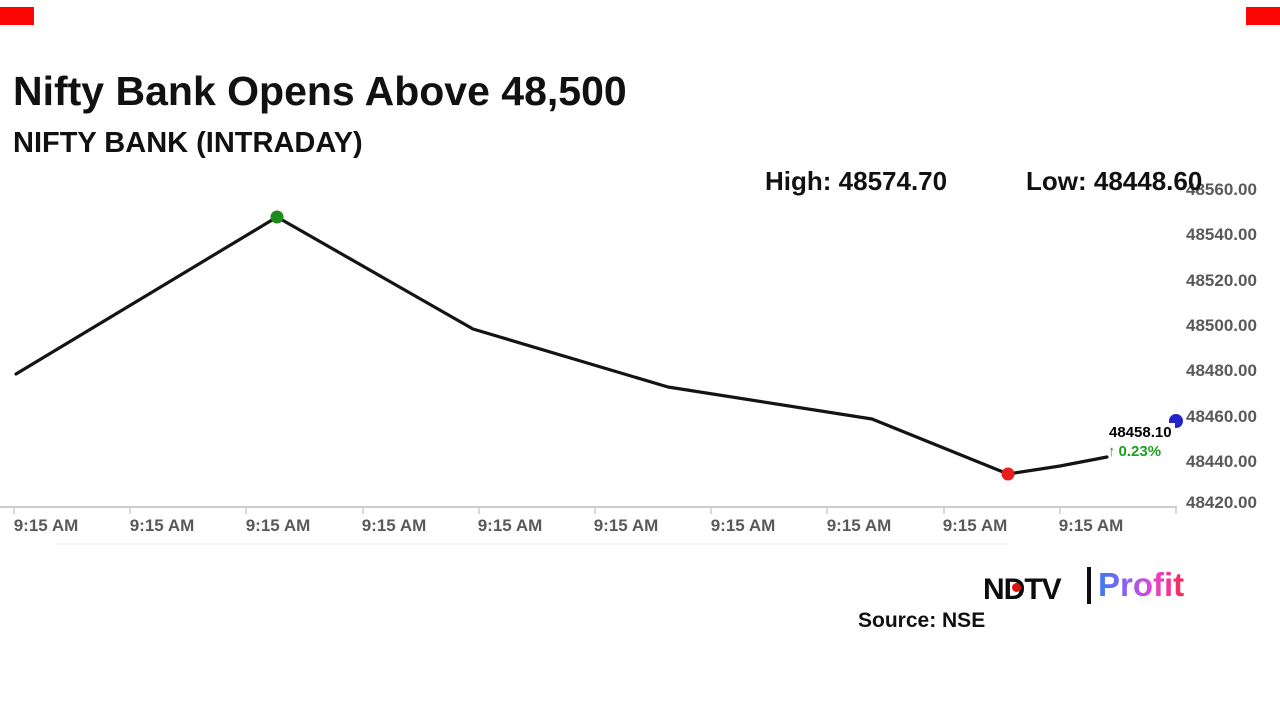  What do you see at coordinates (1221, 234) in the screenshot?
I see `y-tick-label: 48540.00` at bounding box center [1221, 234].